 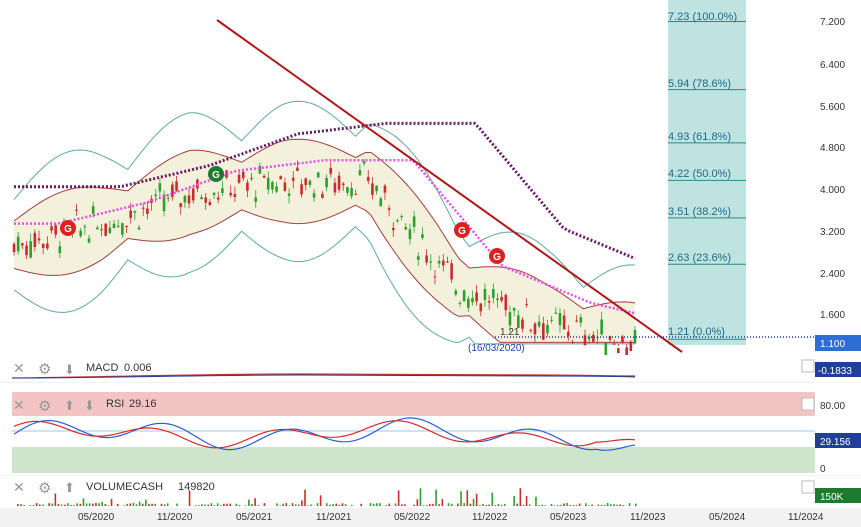 What do you see at coordinates (334, 517) in the screenshot?
I see `time-tick: 11/2021` at bounding box center [334, 517].